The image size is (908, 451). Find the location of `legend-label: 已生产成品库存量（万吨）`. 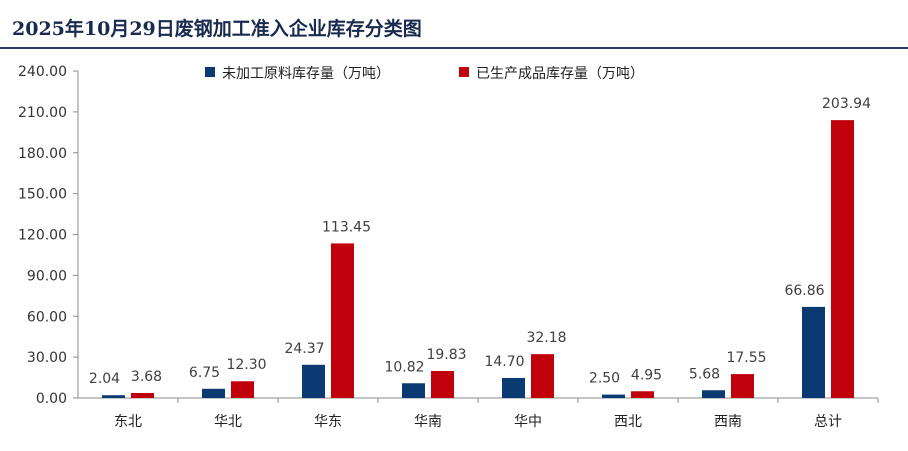

legend-label: 已生产成品库存量（万吨） is located at coordinates (560, 74).